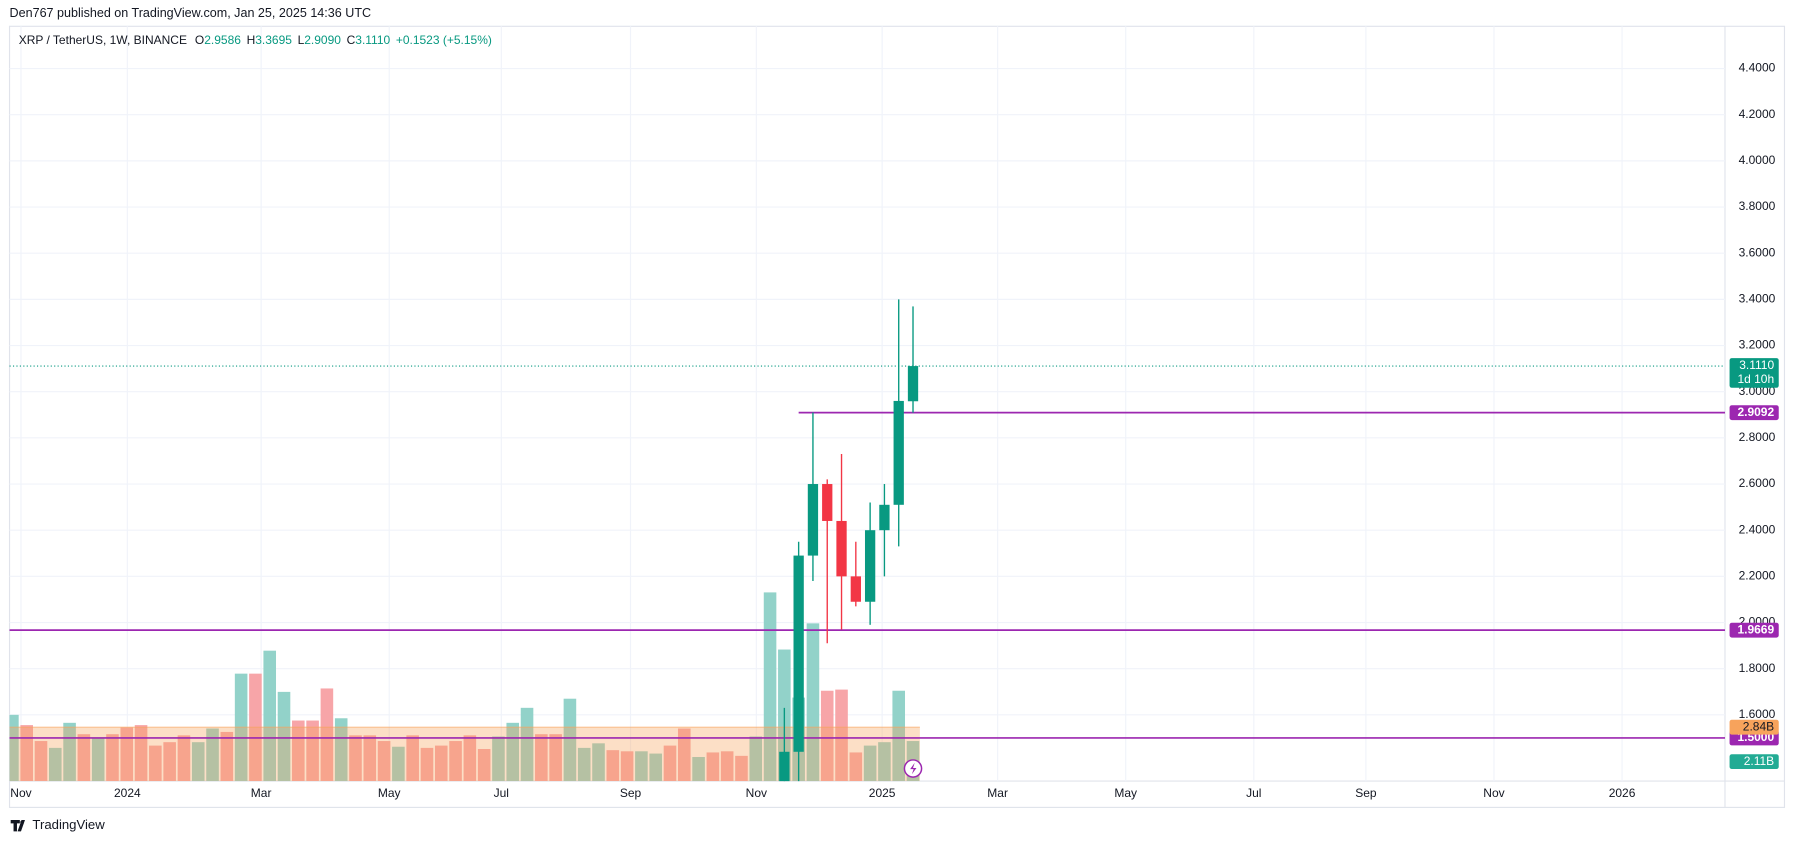  Describe the element at coordinates (17, 825) in the screenshot. I see `footer-logo` at that location.